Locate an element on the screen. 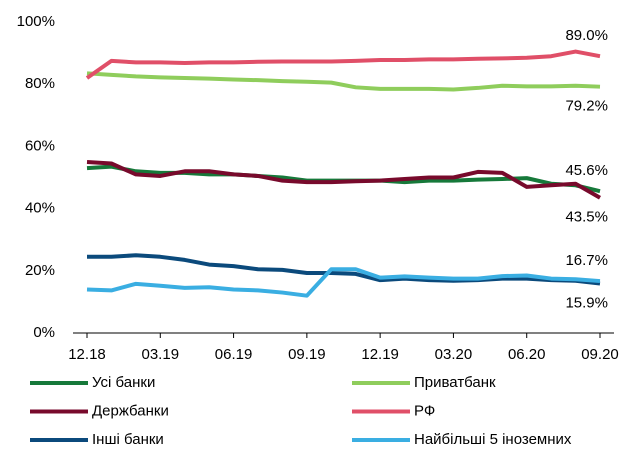 The height and width of the screenshot is (450, 630). data-label: 16.7% is located at coordinates (586, 260).